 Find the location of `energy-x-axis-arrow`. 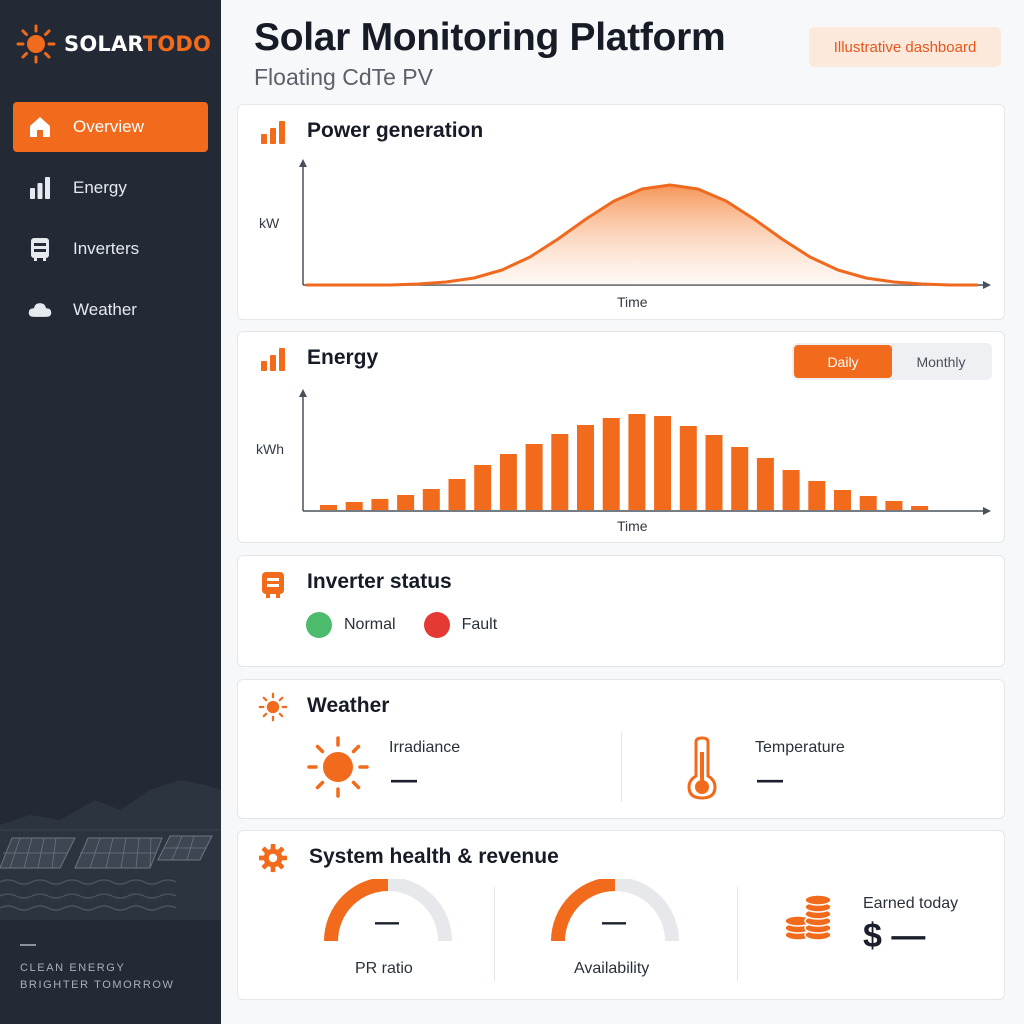

energy-x-axis-arrow is located at coordinates (987, 511).